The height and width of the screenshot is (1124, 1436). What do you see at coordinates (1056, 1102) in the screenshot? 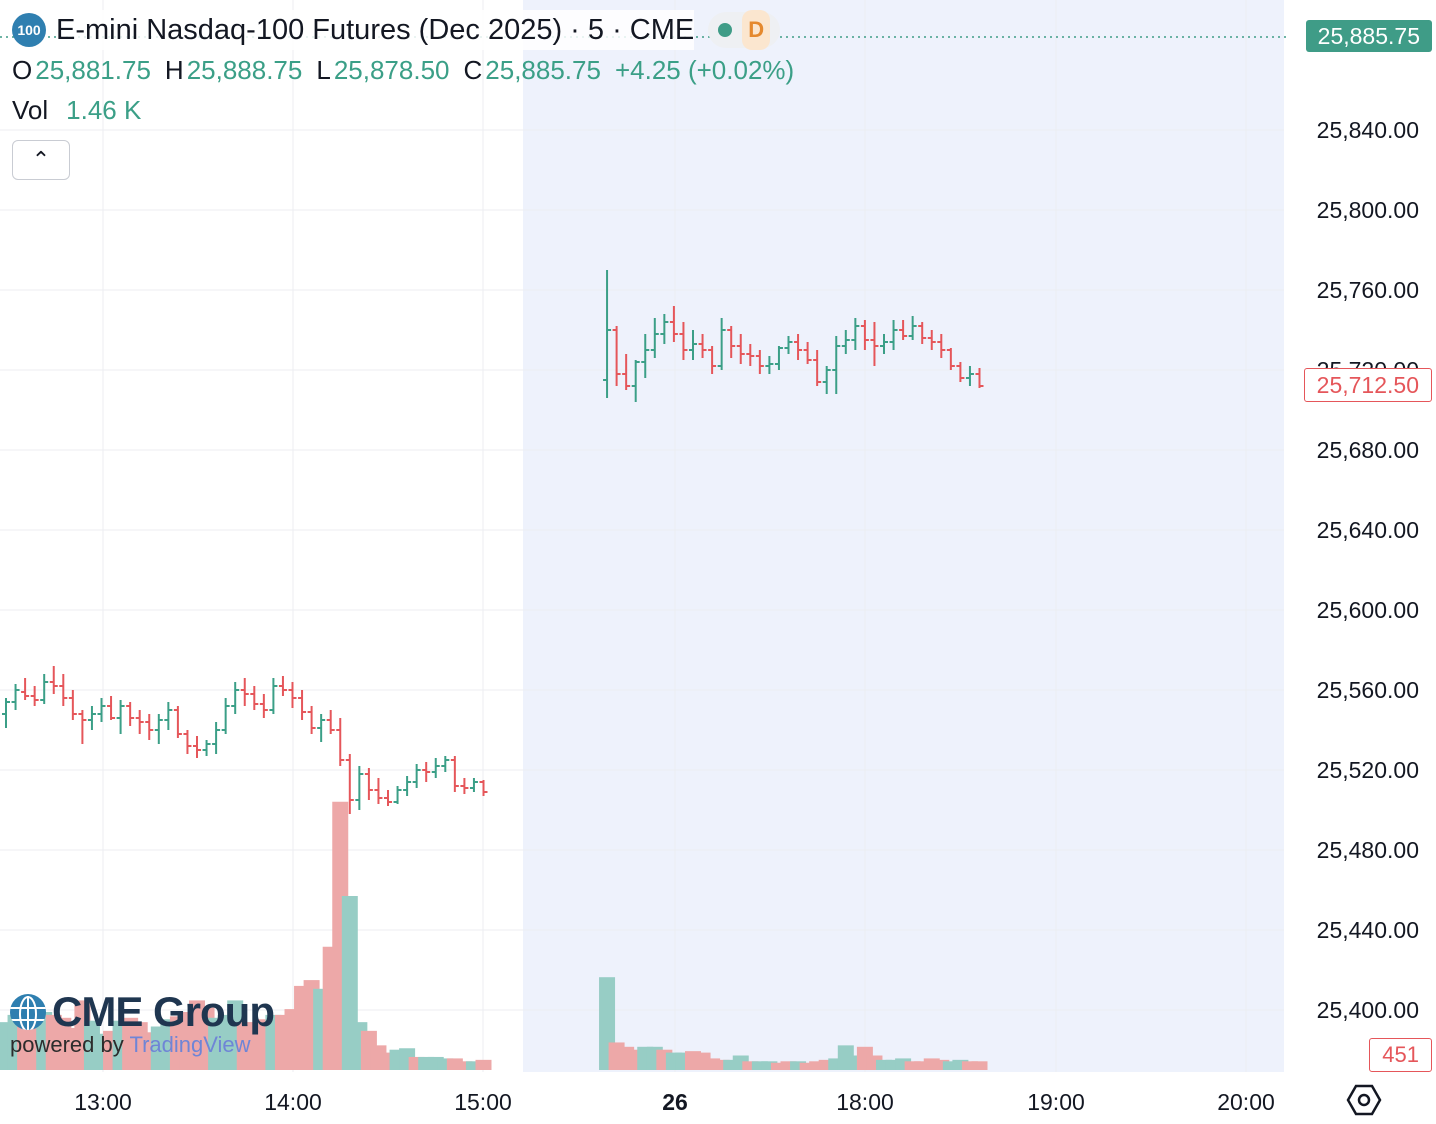
I see `x-tick-label: 19:00` at bounding box center [1056, 1102].